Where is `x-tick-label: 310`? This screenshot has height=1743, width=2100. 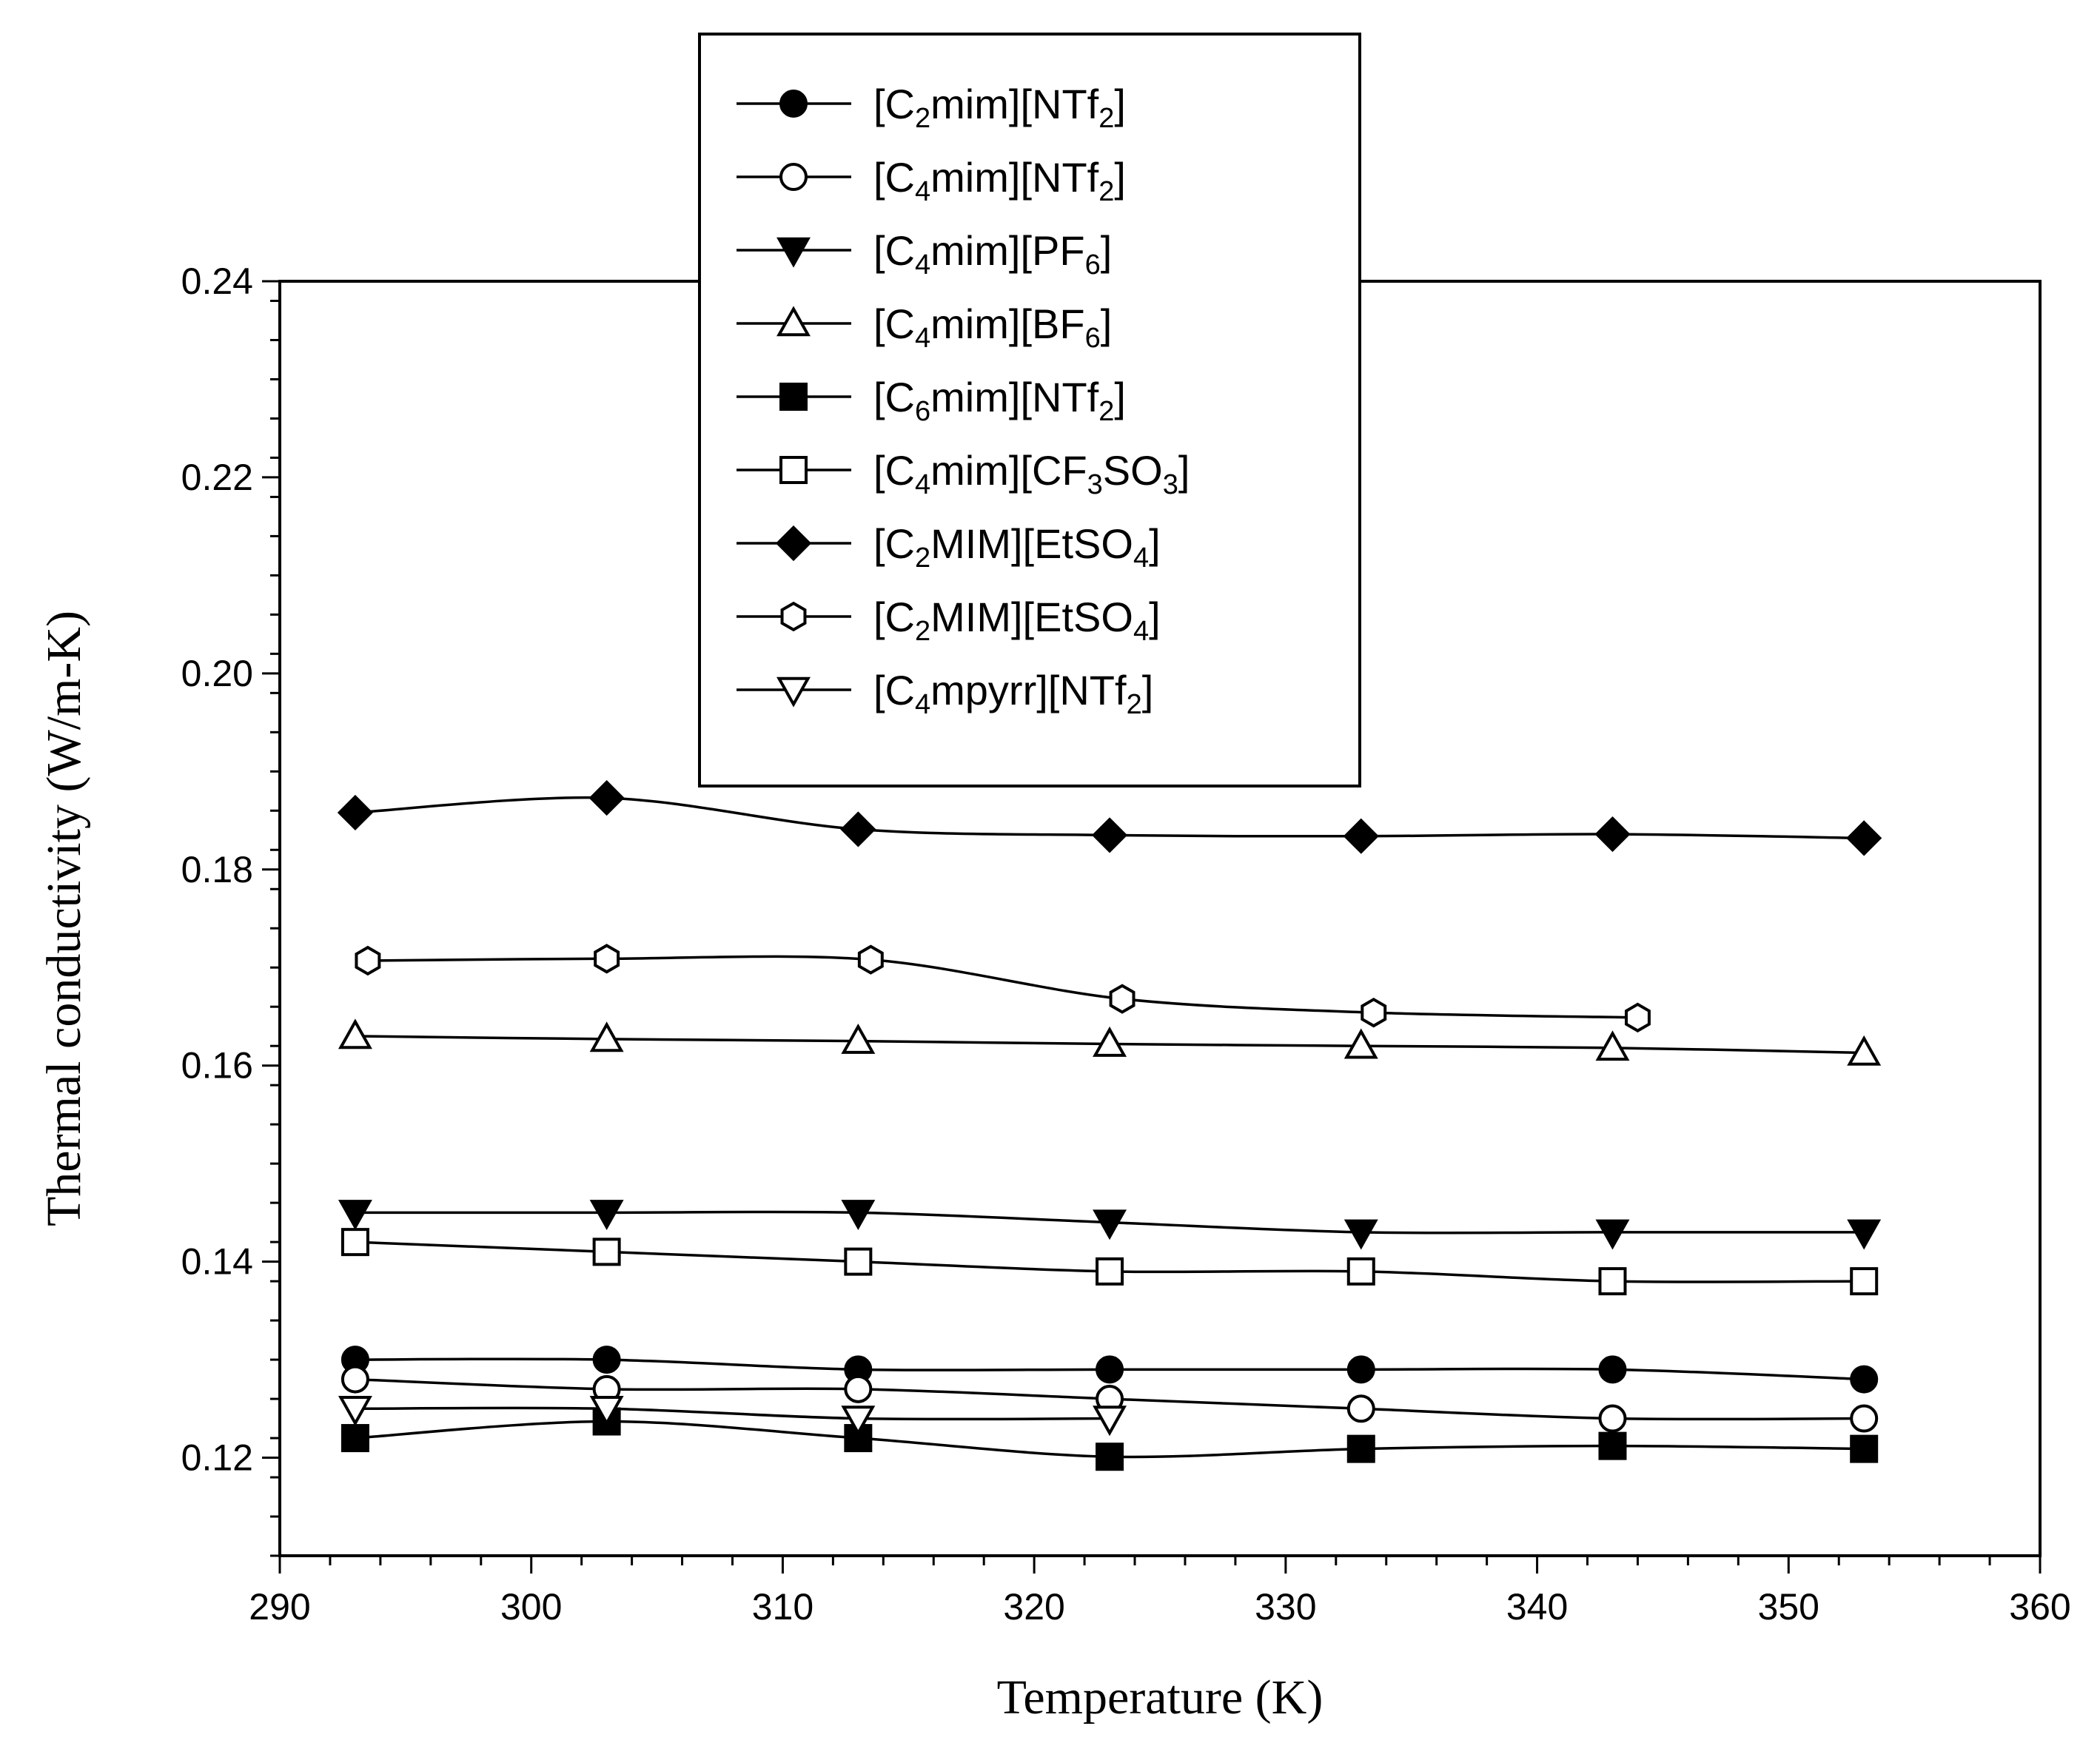
x-tick-label: 310 is located at coordinates (783, 1607).